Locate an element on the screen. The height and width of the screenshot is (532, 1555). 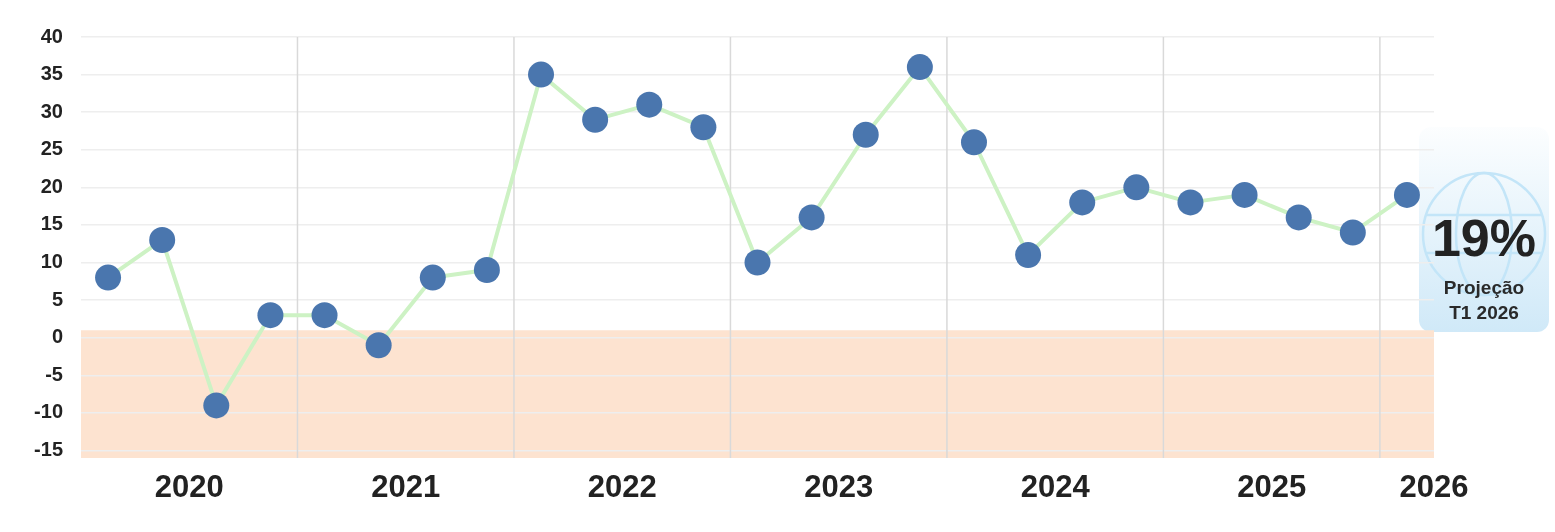
x-tick-label: 2021 is located at coordinates (406, 487).